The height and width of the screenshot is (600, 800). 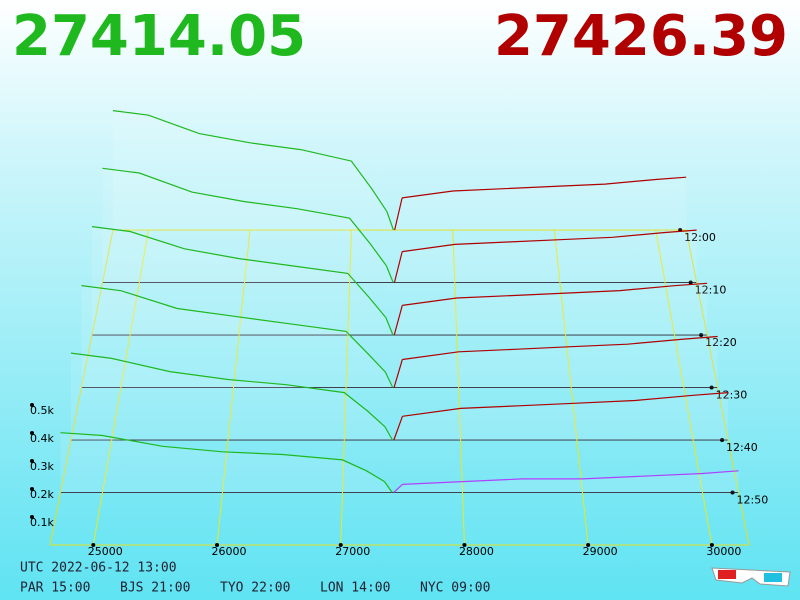 What do you see at coordinates (42, 438) in the screenshot?
I see `depth-tick-label: 0.4k` at bounding box center [42, 438].